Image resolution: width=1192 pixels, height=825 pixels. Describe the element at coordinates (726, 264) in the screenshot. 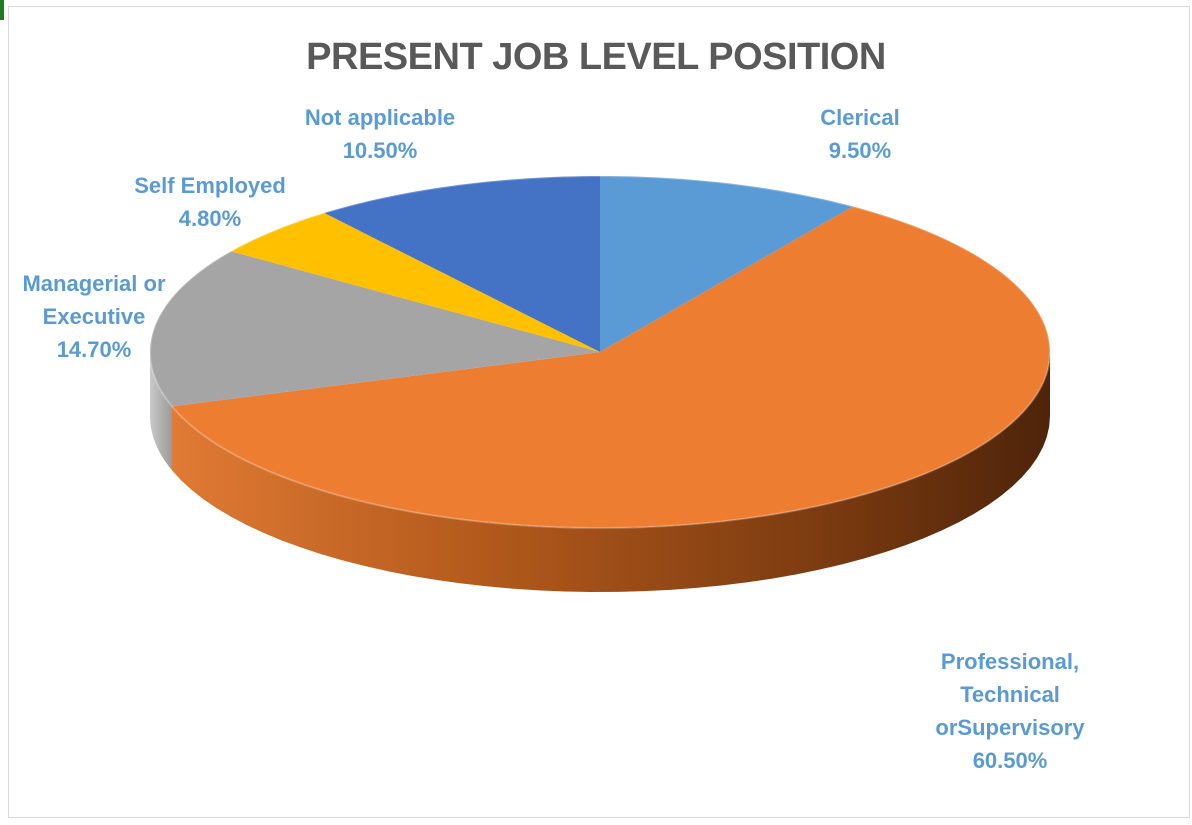

I see `pie-slice-clerical` at that location.